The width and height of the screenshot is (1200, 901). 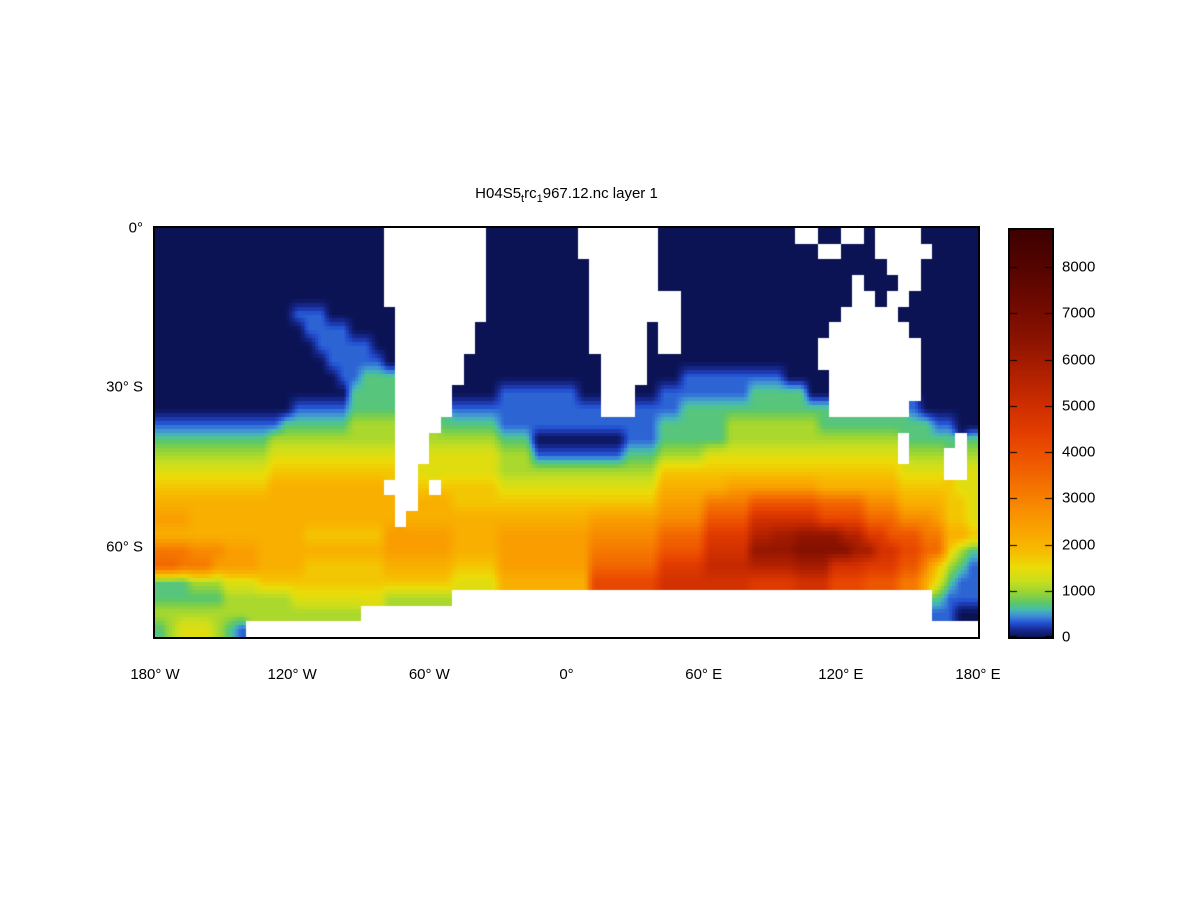 What do you see at coordinates (523, 199) in the screenshot?
I see `plot-title-subscript-t: t` at bounding box center [523, 199].